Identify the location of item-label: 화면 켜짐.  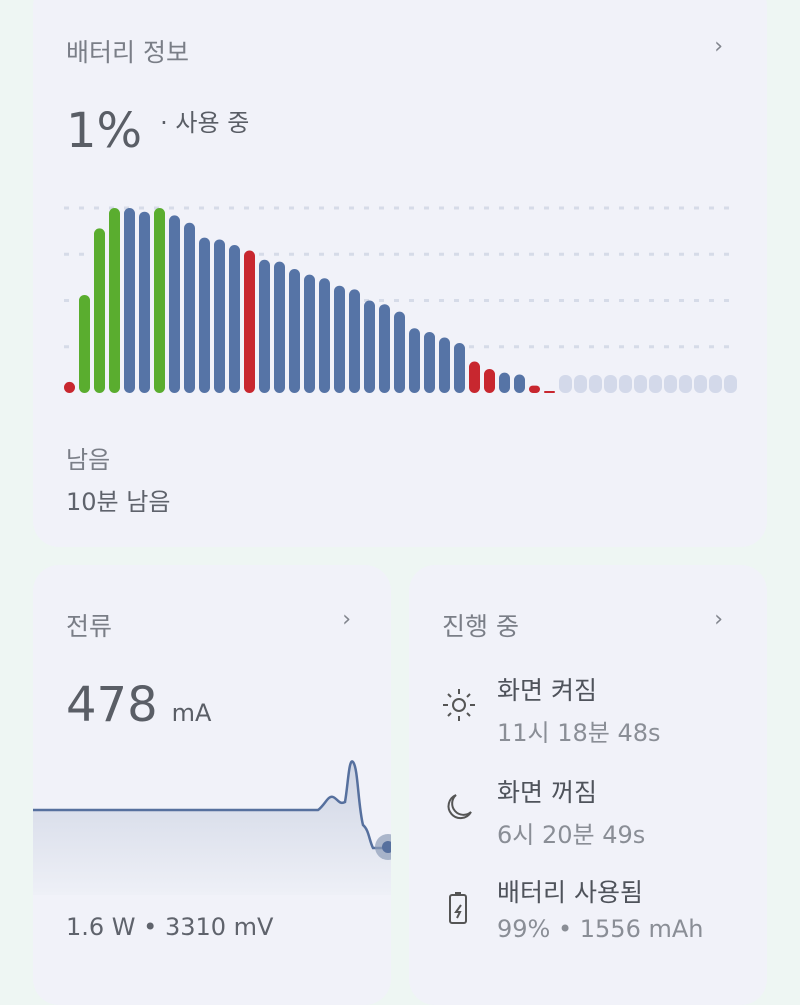
(547, 690).